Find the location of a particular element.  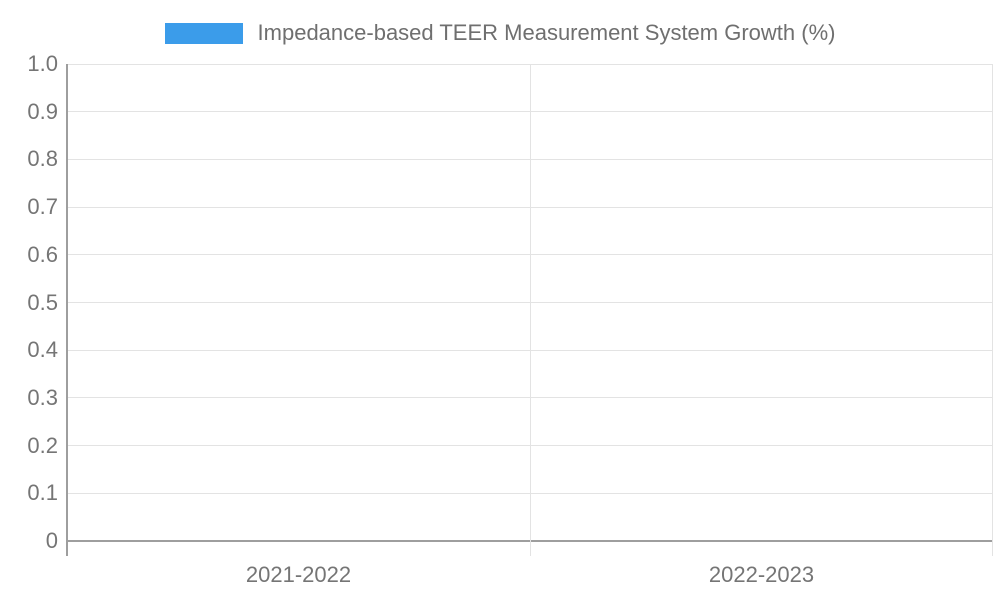

y-tick-label: 0.9 is located at coordinates (42, 111).